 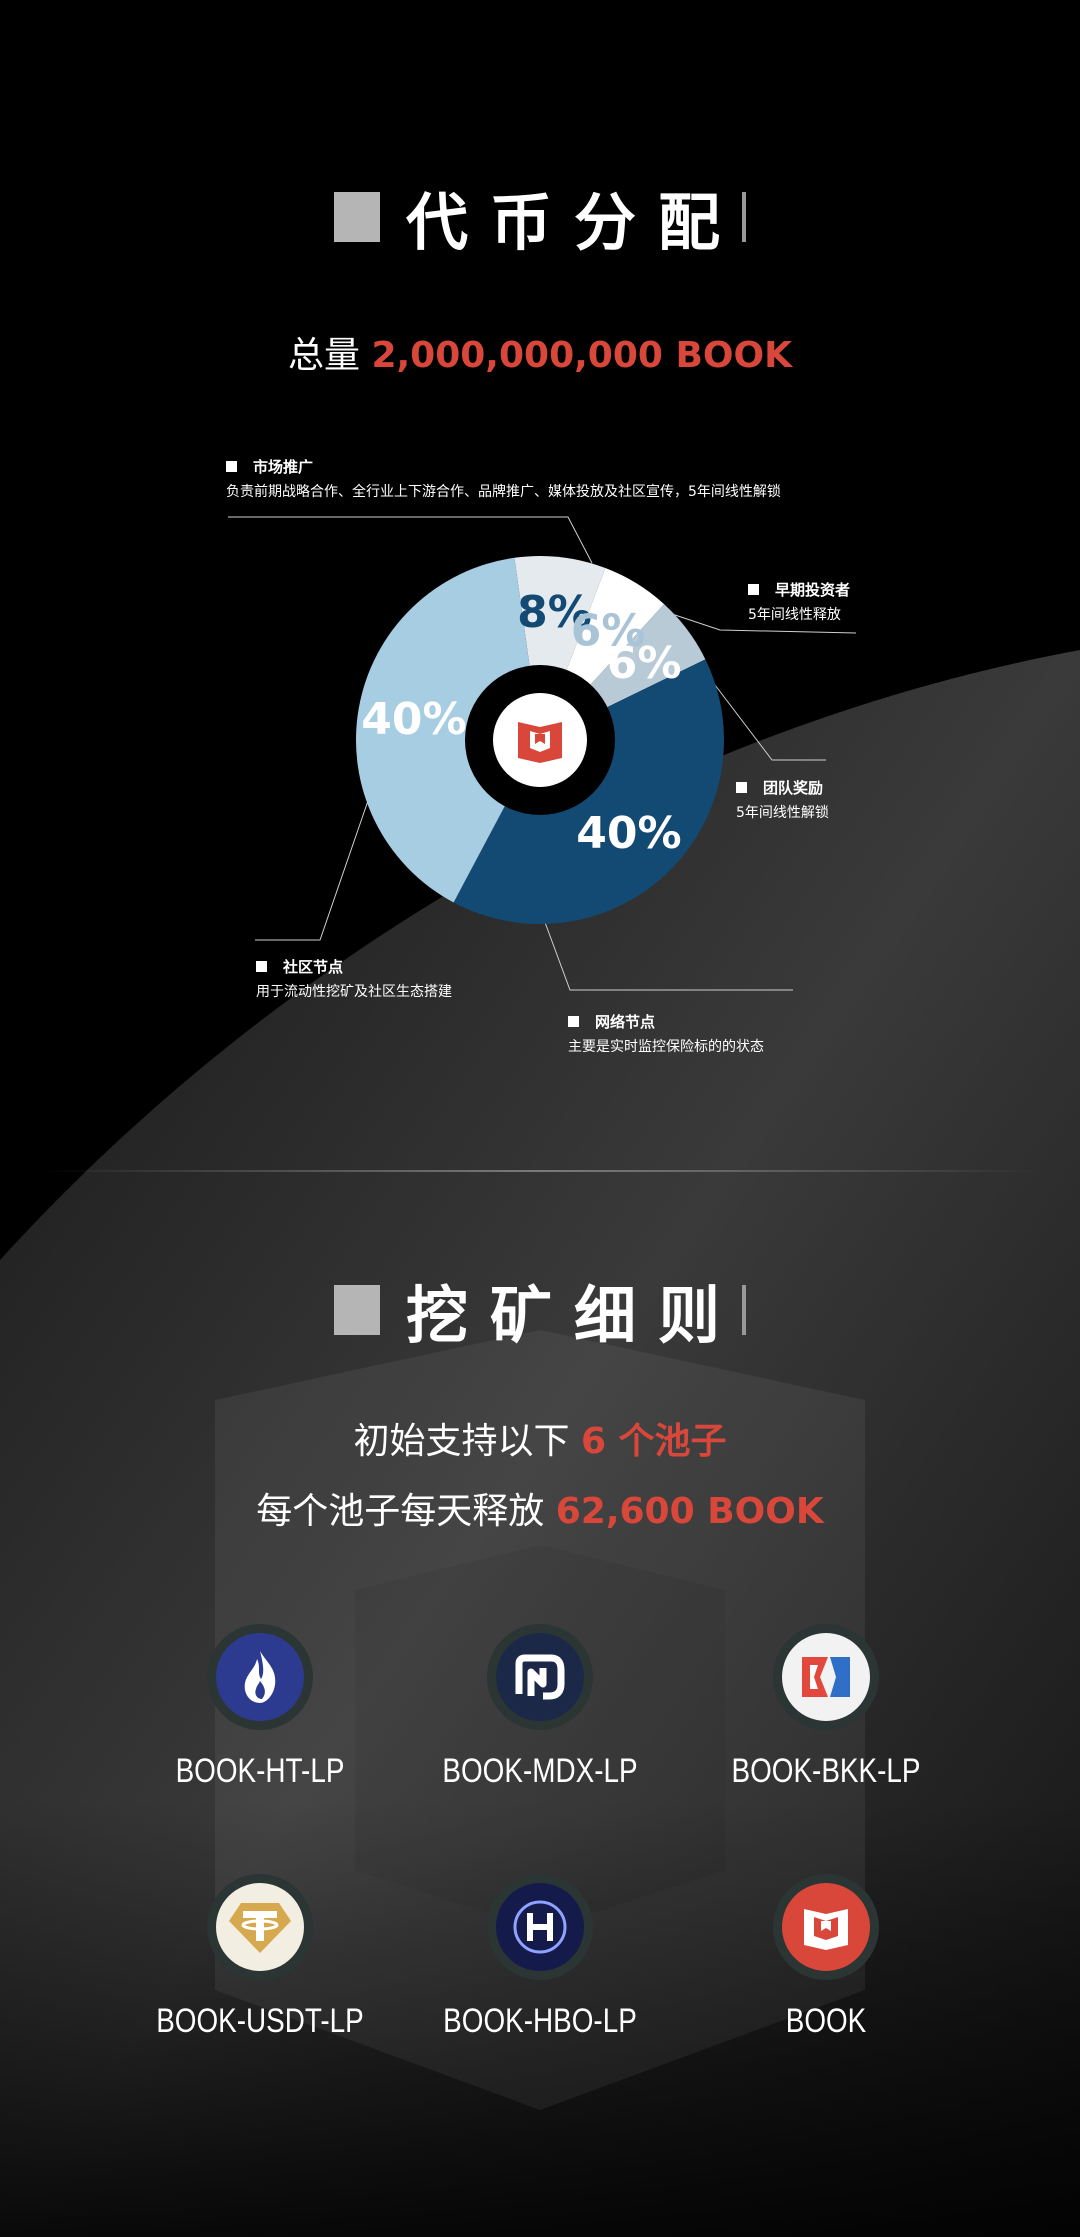 I want to click on leader-line-market, so click(x=410, y=540).